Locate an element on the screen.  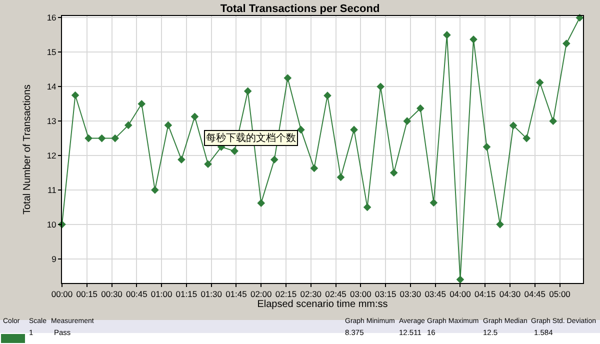
x-axis-title: Elapsed scenario time mm:ss is located at coordinates (322, 304).